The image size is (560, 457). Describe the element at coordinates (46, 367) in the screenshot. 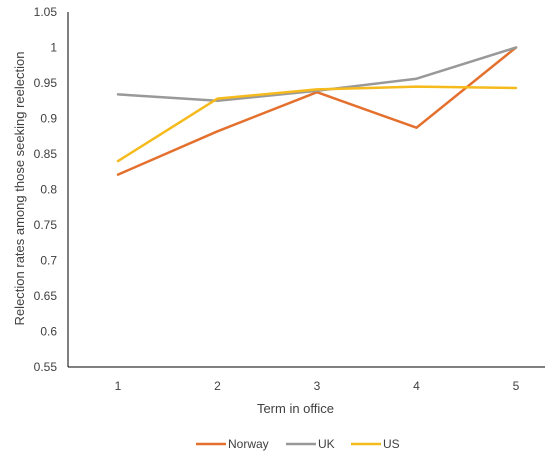

I see `y-tick-label: 0.55` at that location.